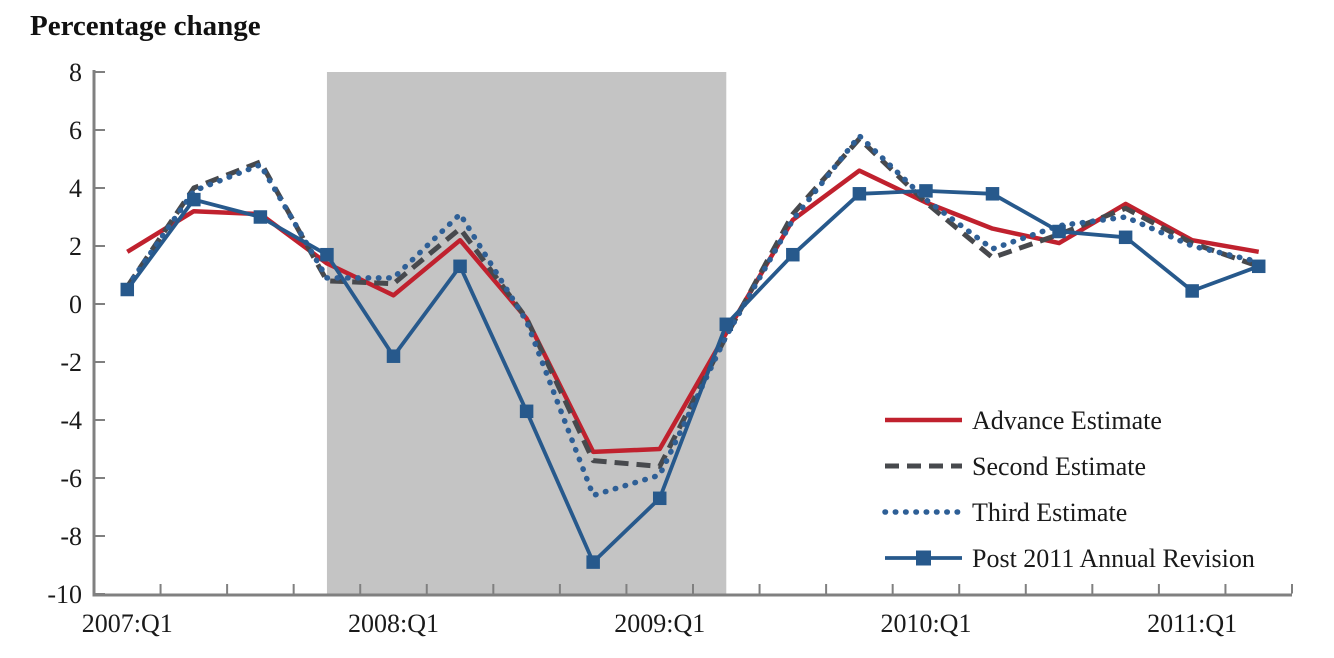  I want to click on legend-label-advance-estimate: Advance Estimate, so click(1067, 420).